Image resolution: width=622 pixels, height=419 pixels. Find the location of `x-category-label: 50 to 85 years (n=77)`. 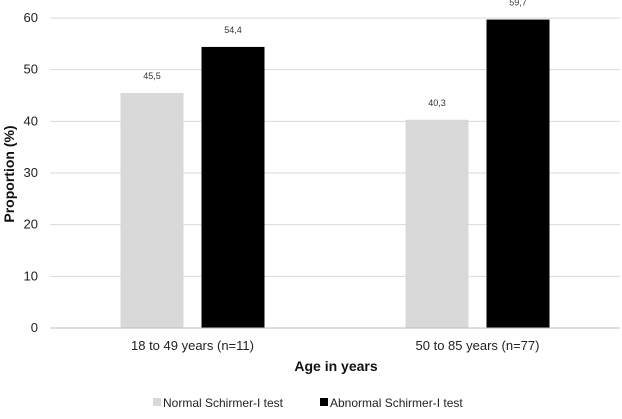

x-category-label: 50 to 85 years (n=77) is located at coordinates (478, 345).